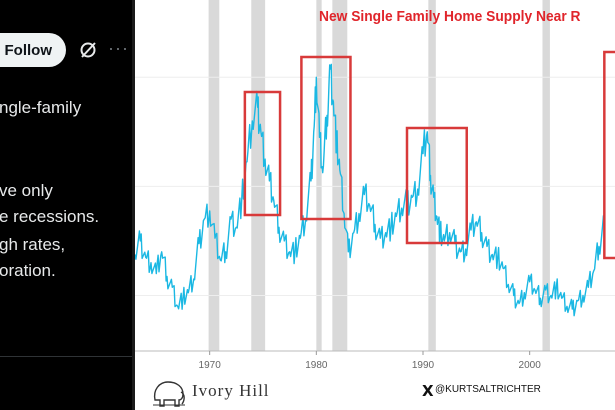 This screenshot has height=410, width=615. What do you see at coordinates (428, 391) in the screenshot?
I see `x-logo-icon: X` at bounding box center [428, 391].